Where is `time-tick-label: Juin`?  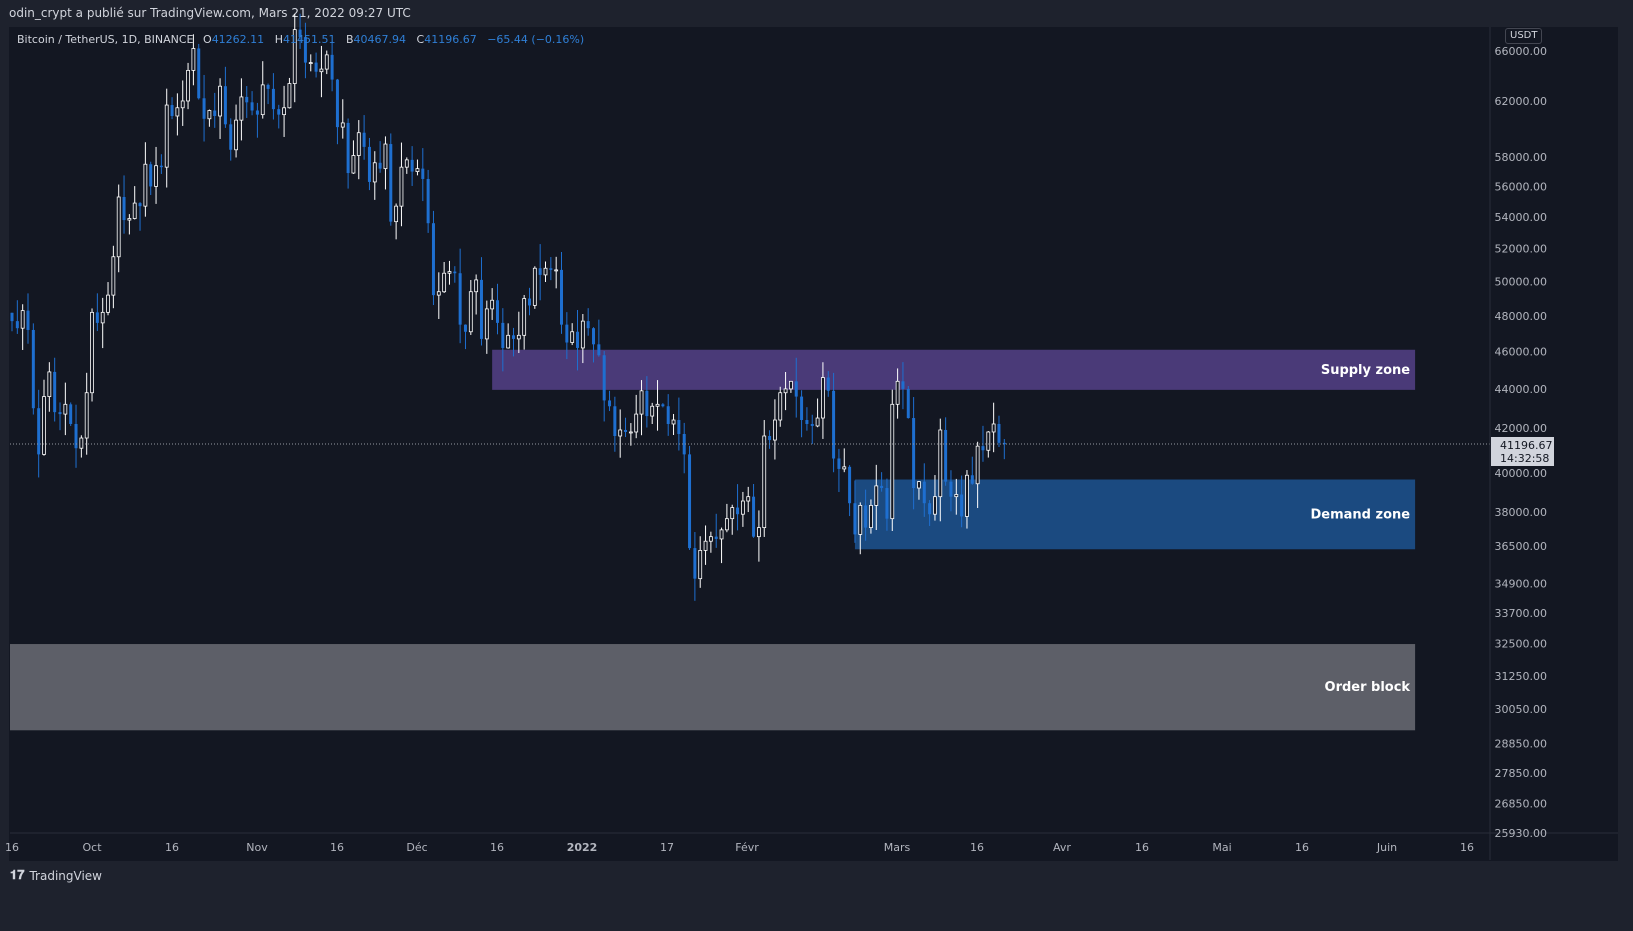
time-tick-label: Juin is located at coordinates (1386, 847).